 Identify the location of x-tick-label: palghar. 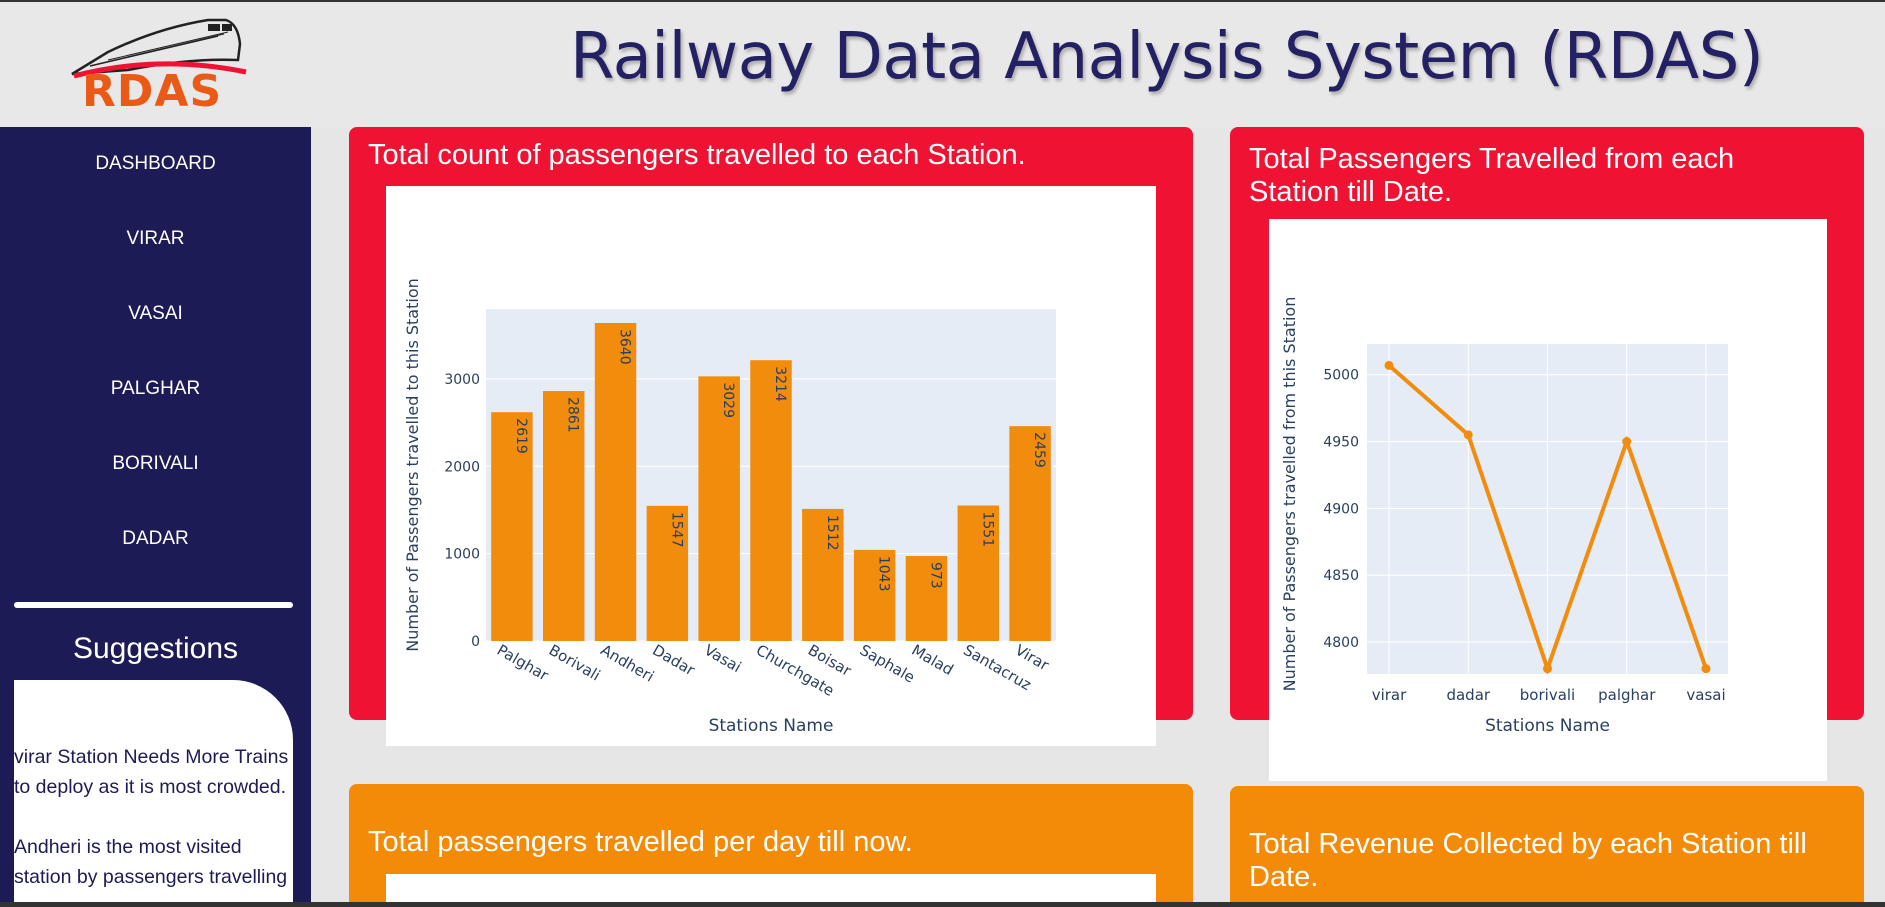
(1627, 695).